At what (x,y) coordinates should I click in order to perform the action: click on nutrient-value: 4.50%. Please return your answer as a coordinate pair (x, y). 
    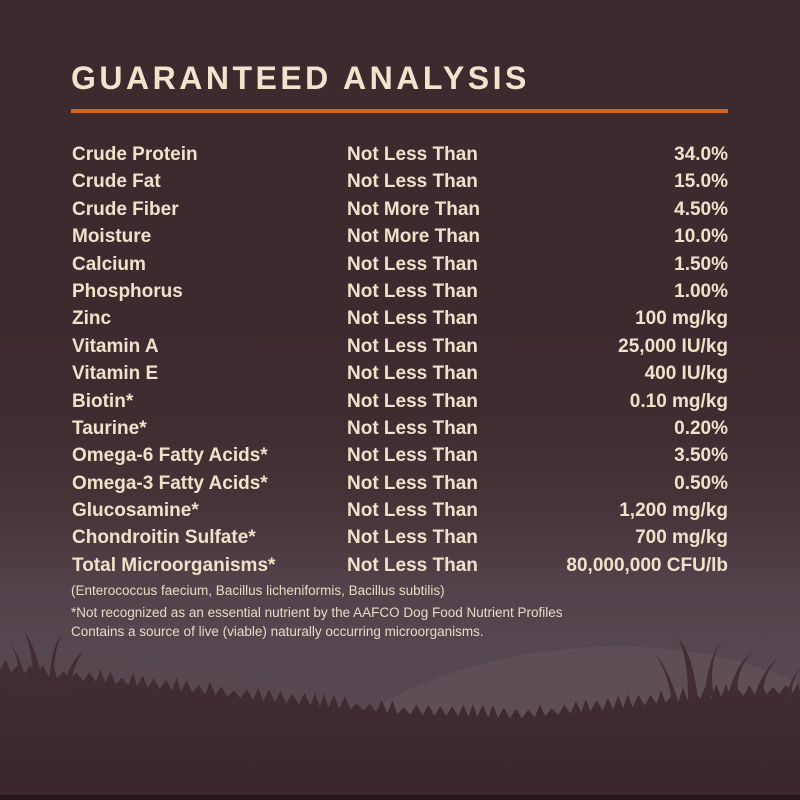
    Looking at the image, I should click on (701, 209).